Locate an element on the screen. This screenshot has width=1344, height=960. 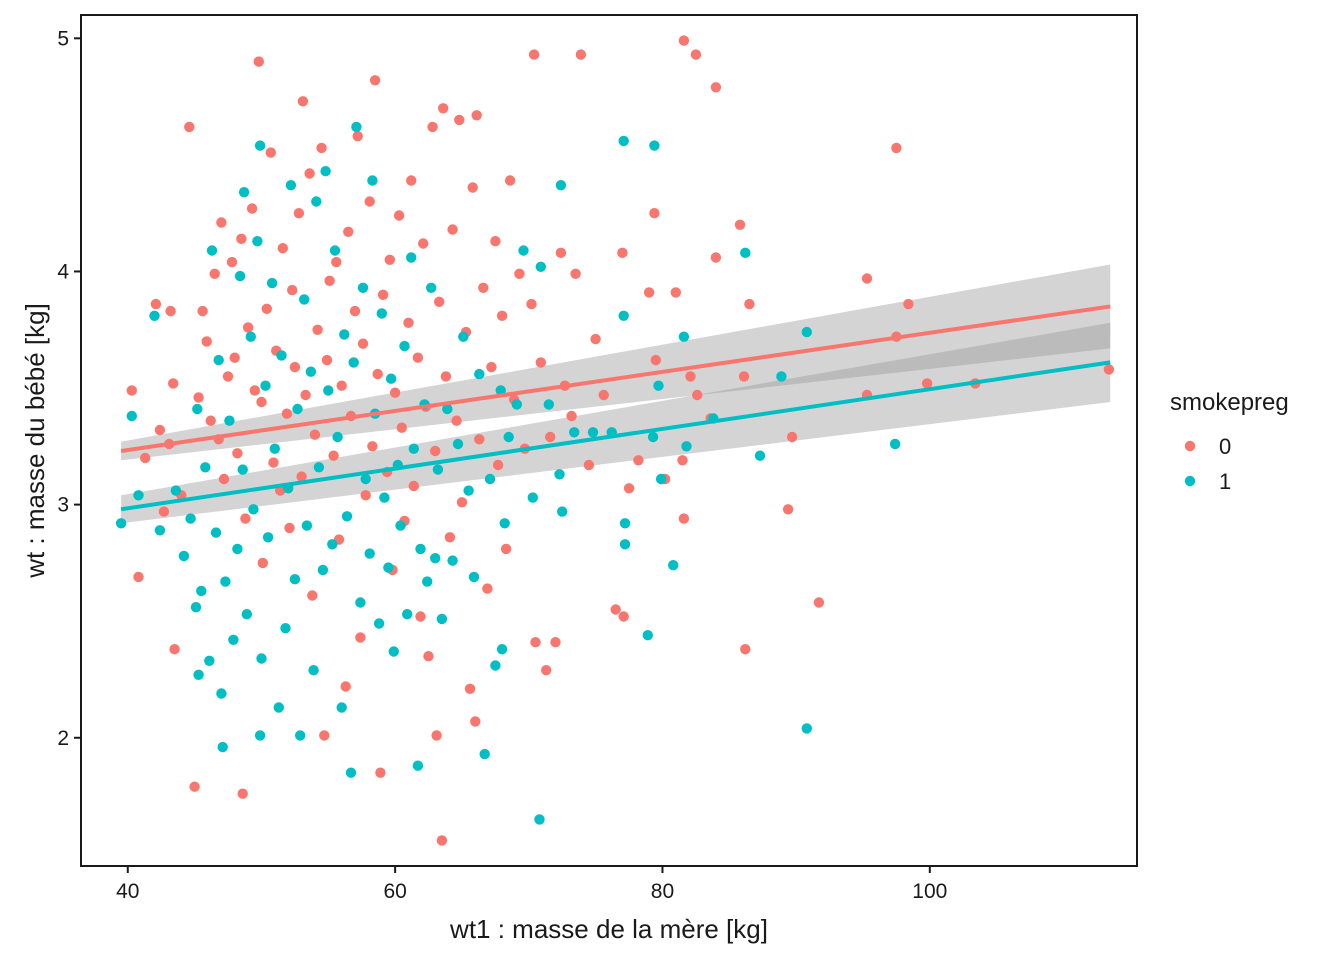
y-tick-label: 5 is located at coordinates (63, 38).